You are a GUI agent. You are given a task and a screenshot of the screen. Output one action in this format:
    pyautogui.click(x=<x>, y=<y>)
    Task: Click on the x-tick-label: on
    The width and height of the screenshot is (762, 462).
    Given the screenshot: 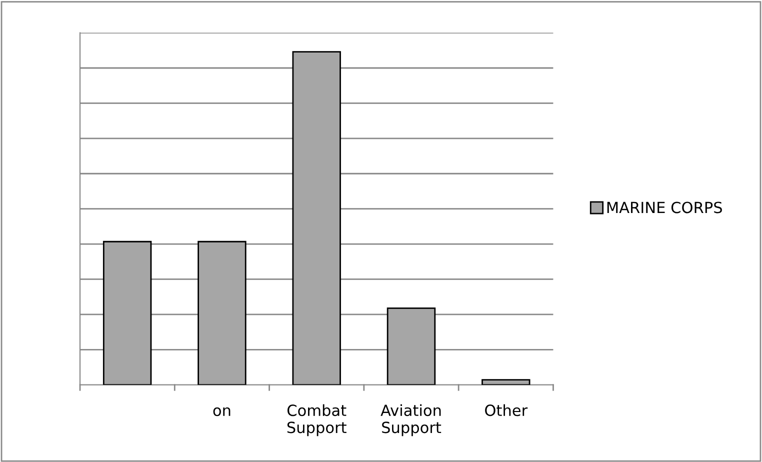 What is the action you would take?
    pyautogui.click(x=221, y=411)
    